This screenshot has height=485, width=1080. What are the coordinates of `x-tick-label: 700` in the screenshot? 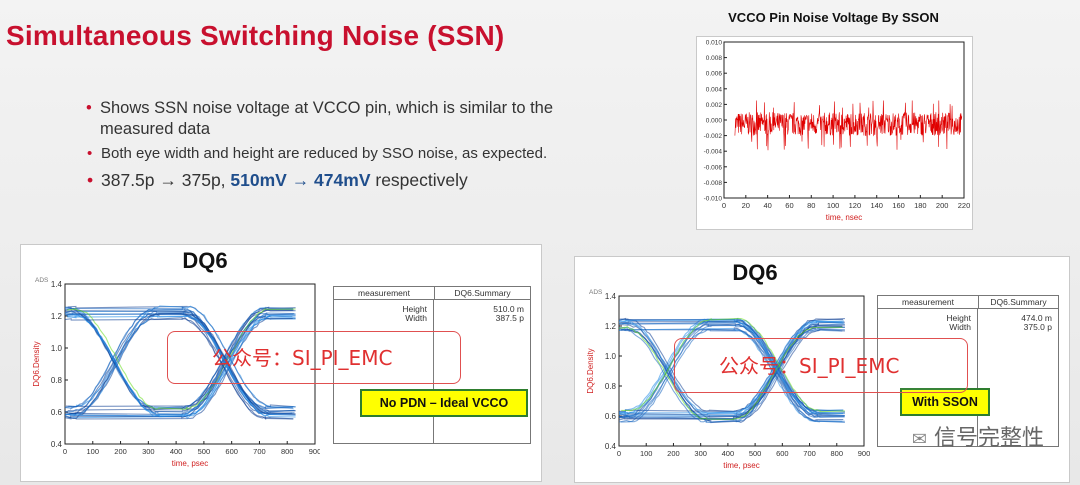 It's located at (259, 451).